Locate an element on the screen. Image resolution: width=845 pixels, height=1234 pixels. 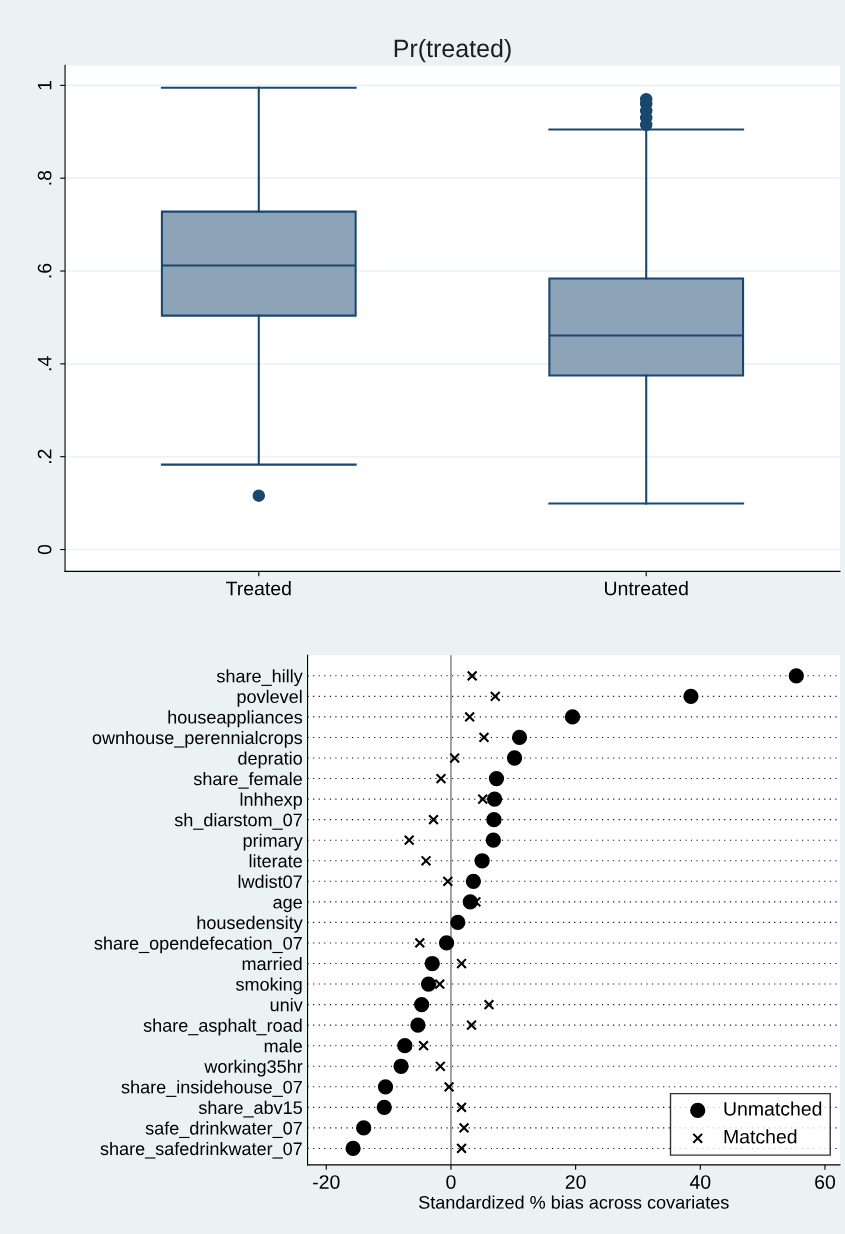
x-tick-label: 0 is located at coordinates (451, 1182).